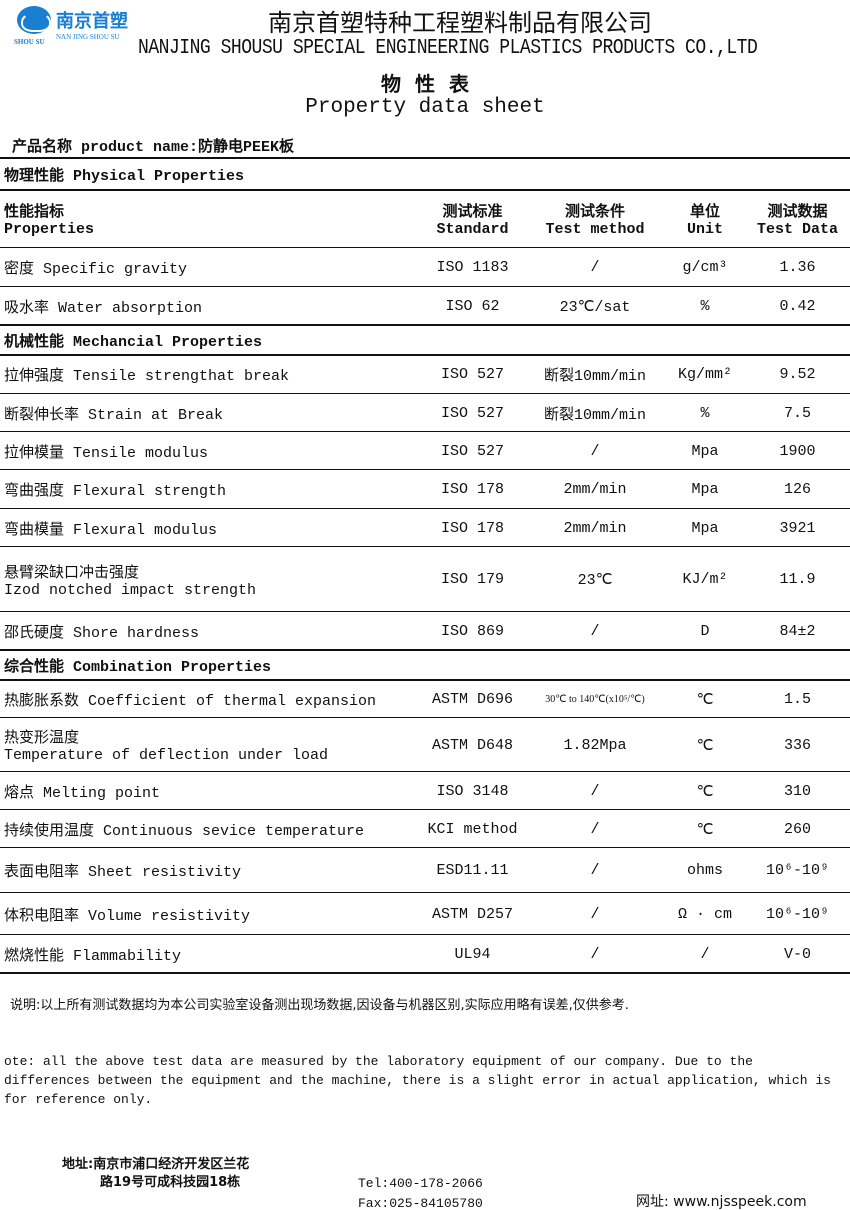 Image resolution: width=850 pixels, height=1210 pixels. Describe the element at coordinates (705, 528) in the screenshot. I see `unit: Mpa` at that location.